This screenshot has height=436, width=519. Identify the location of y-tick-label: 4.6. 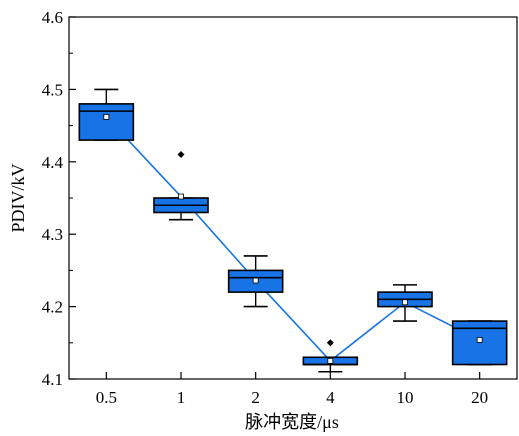
(52, 17).